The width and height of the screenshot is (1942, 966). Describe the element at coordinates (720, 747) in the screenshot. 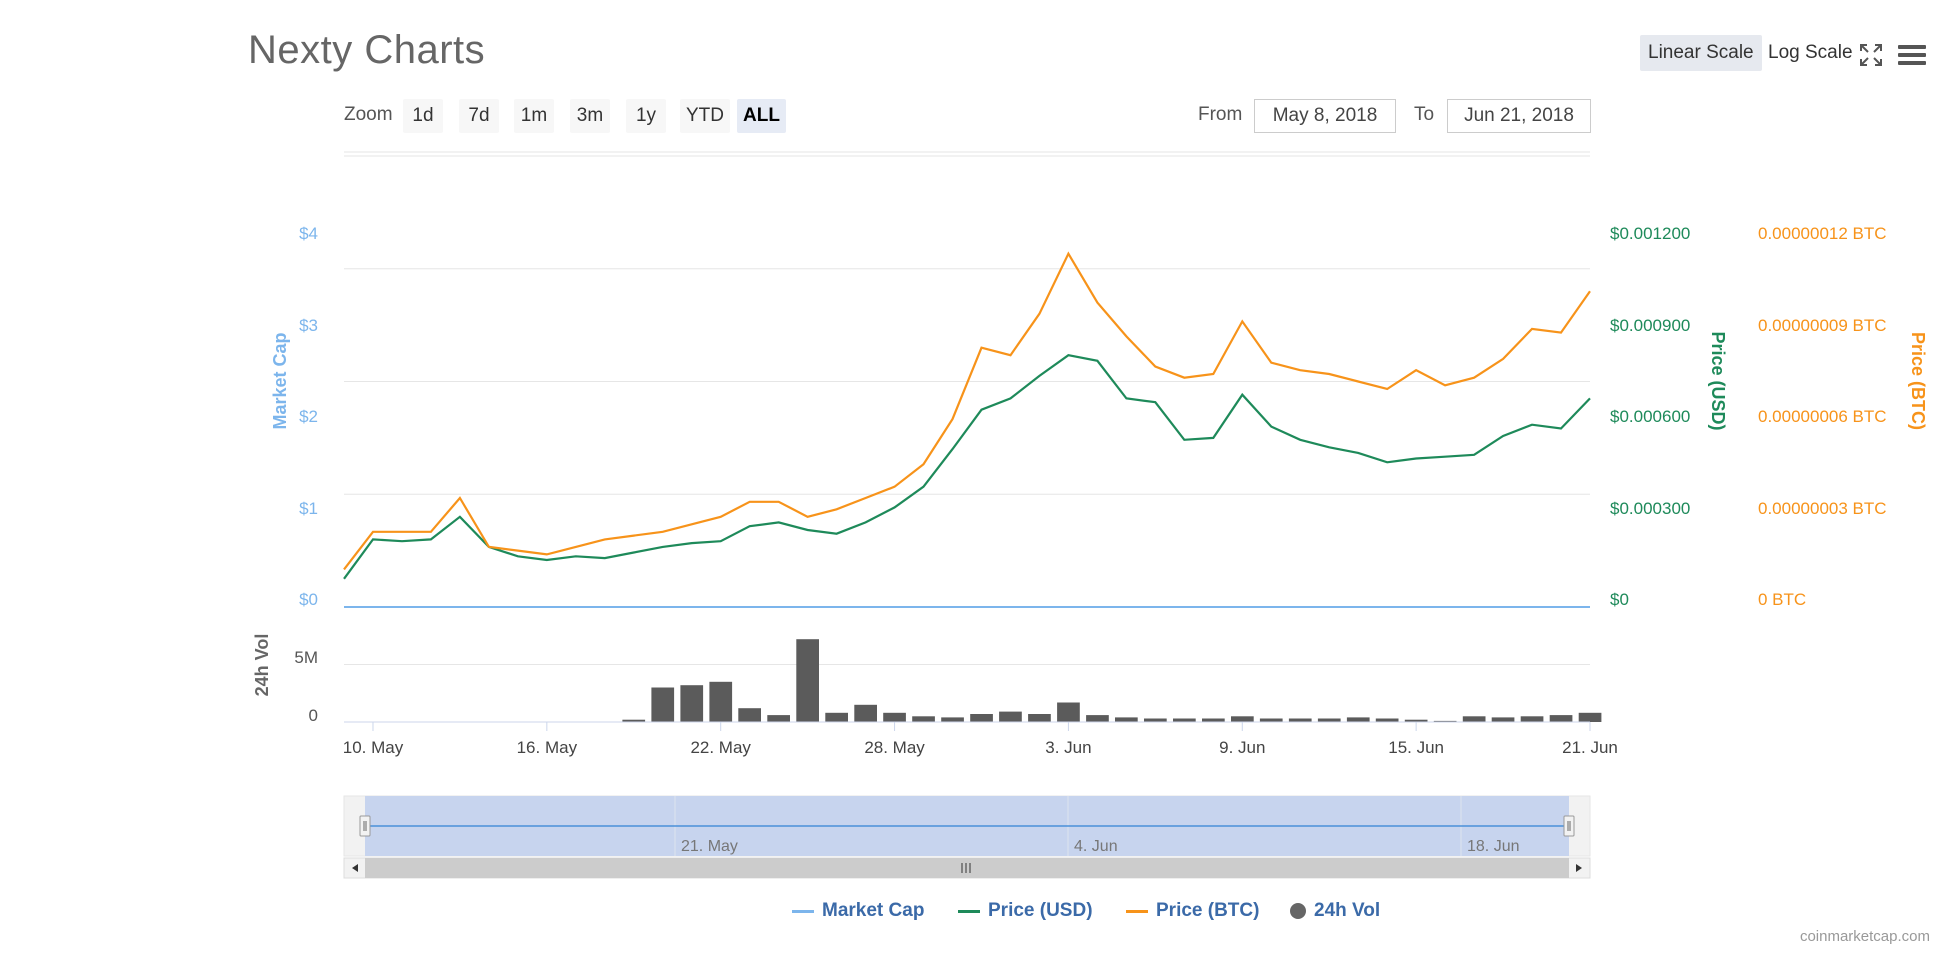

I see `x-tick-label: 22. May` at that location.